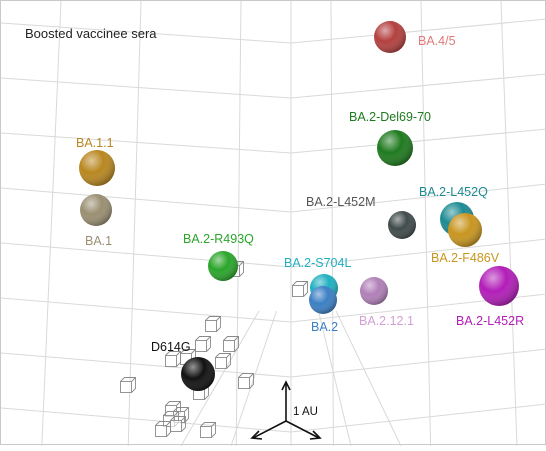  I want to click on sera-cubes, so click(214, 349).